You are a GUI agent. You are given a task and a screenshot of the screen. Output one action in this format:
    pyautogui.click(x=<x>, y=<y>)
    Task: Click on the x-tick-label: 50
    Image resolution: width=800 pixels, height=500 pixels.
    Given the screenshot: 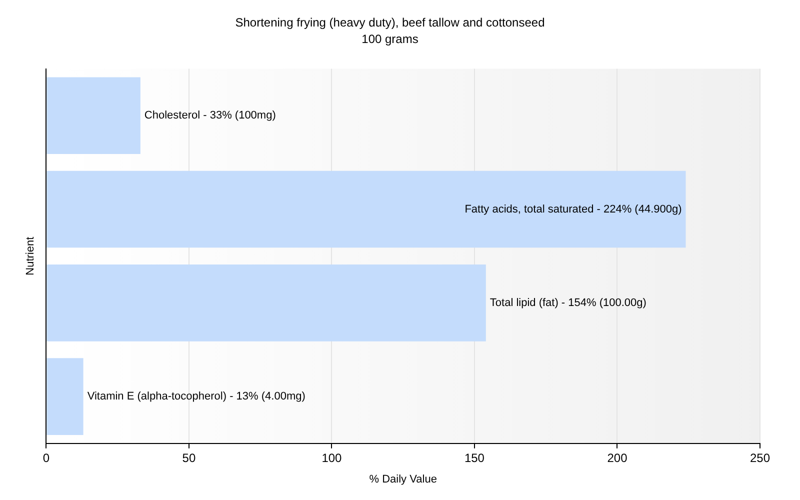 What is the action you would take?
    pyautogui.click(x=189, y=457)
    